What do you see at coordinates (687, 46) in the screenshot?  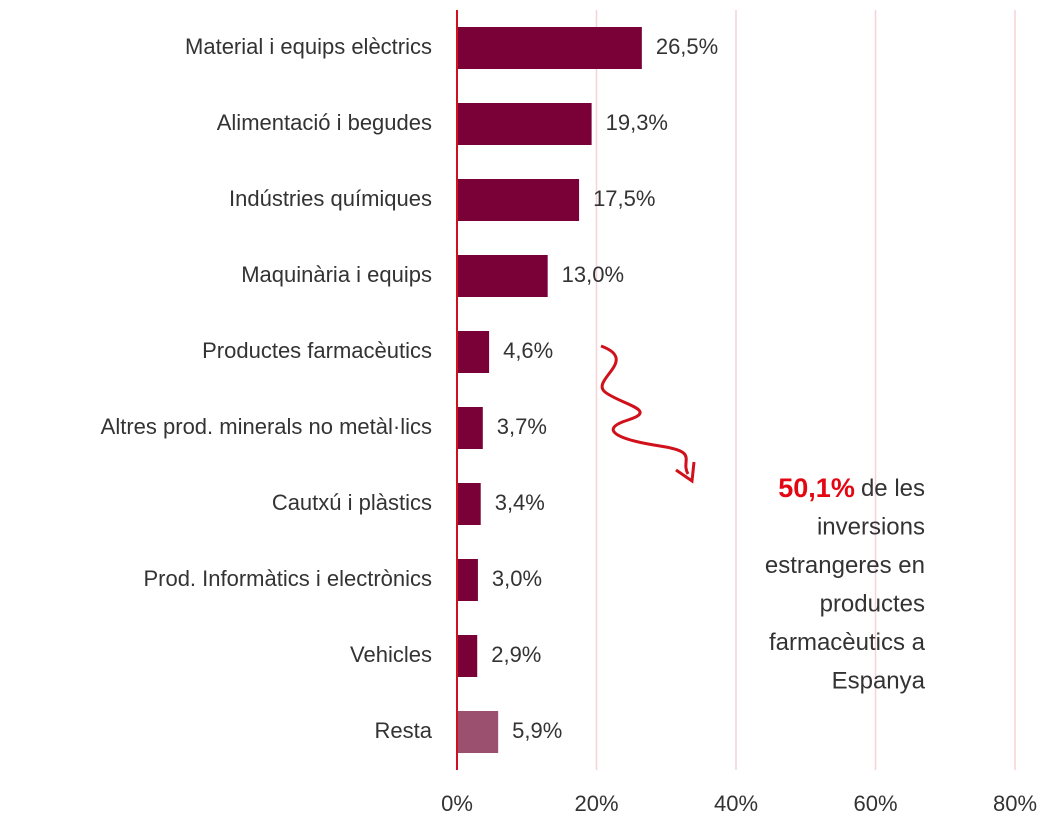 I see `value-label: 26,5%` at bounding box center [687, 46].